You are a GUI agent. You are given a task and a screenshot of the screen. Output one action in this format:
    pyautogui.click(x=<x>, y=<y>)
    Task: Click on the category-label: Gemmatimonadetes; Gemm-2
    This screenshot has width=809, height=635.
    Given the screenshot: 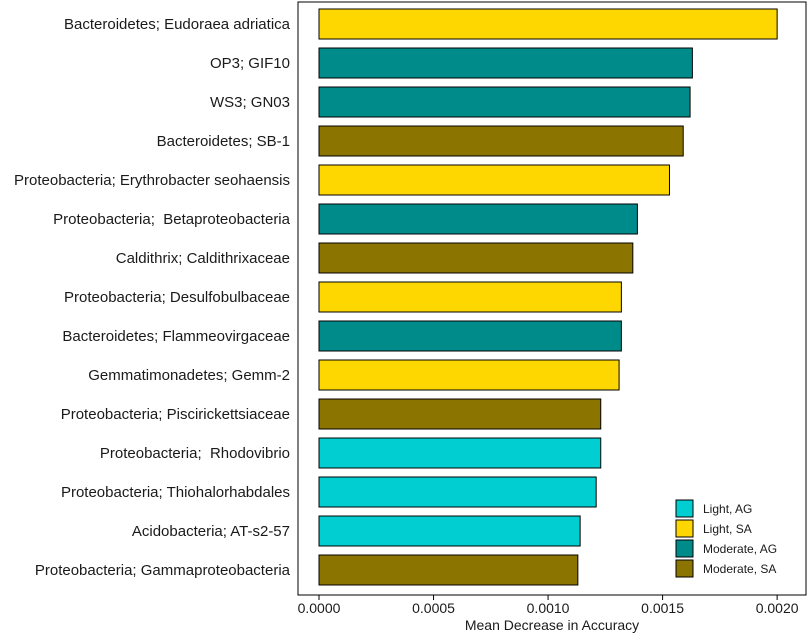 What is the action you would take?
    pyautogui.click(x=189, y=375)
    